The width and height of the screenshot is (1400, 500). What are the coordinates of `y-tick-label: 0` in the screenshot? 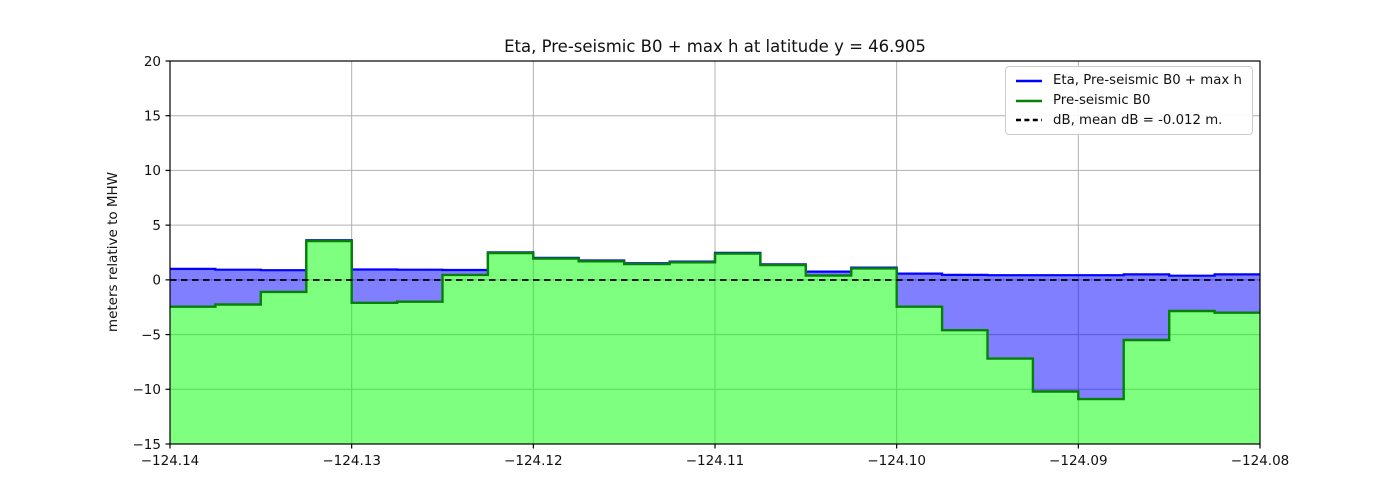 It's located at (156, 281).